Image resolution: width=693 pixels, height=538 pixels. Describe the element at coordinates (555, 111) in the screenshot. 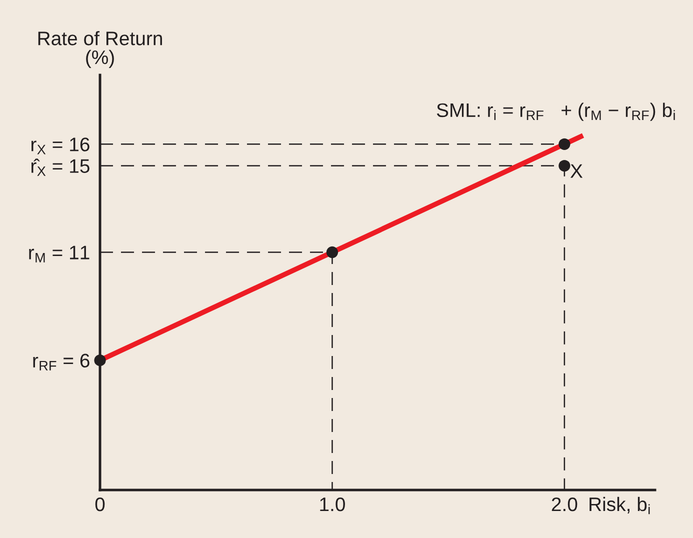

I see `text: SML: r$_{i}$ = r$_{RF}$ + (r$_{M}$ − r$_{RF}$) b$_{i}$` at that location.